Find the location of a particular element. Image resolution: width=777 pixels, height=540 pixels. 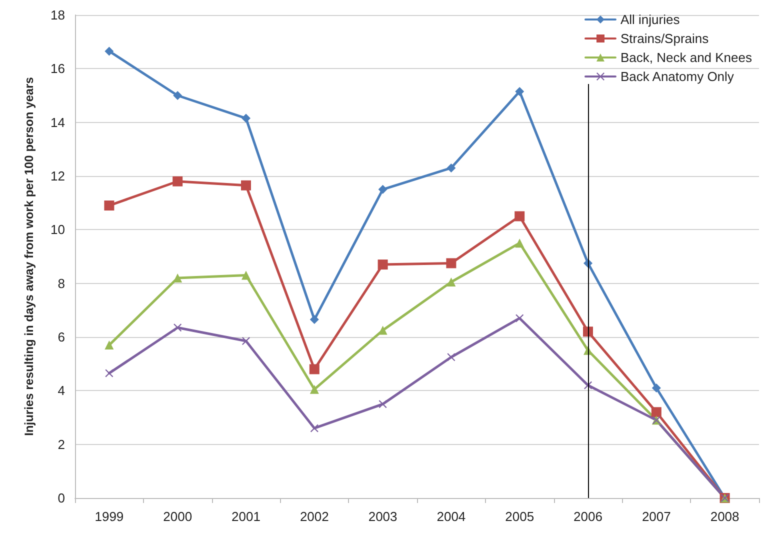

y-tick-label: 4 is located at coordinates (61, 390).